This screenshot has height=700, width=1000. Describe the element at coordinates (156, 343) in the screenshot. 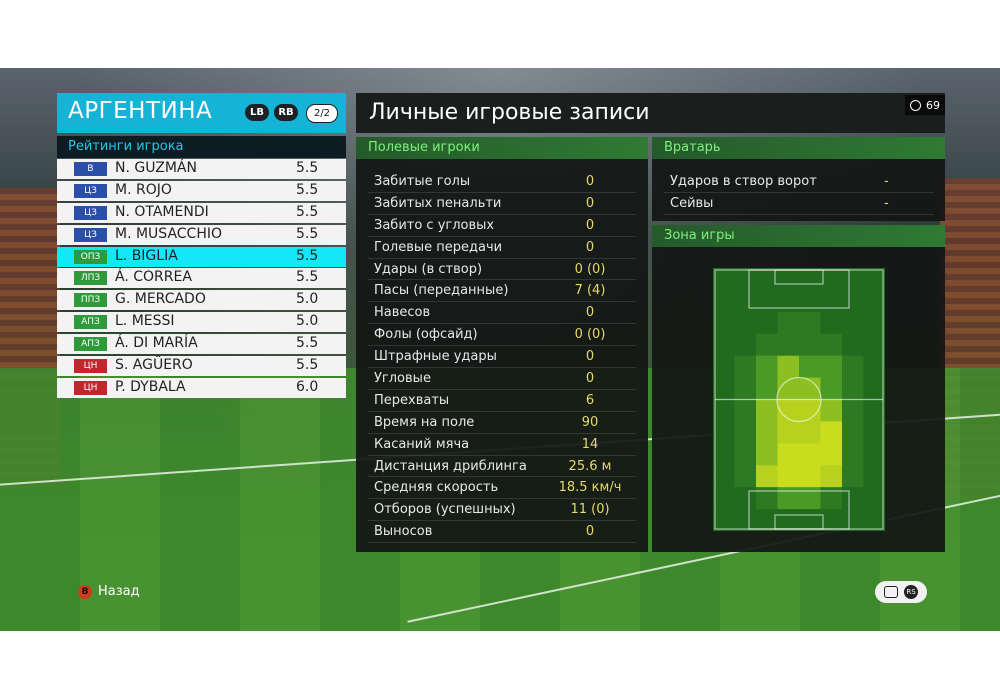

I see `player-name: Á. DI MARÍA` at that location.